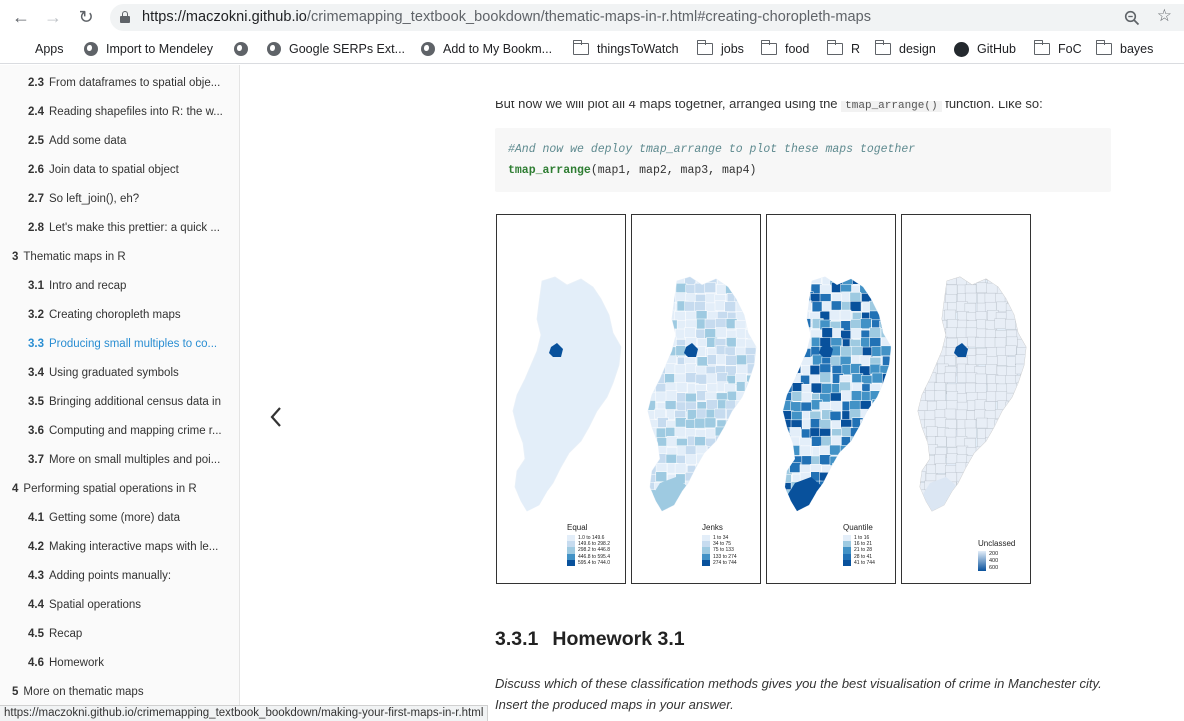  Describe the element at coordinates (863, 550) in the screenshot. I see `legend-label: 21 to 28` at that location.